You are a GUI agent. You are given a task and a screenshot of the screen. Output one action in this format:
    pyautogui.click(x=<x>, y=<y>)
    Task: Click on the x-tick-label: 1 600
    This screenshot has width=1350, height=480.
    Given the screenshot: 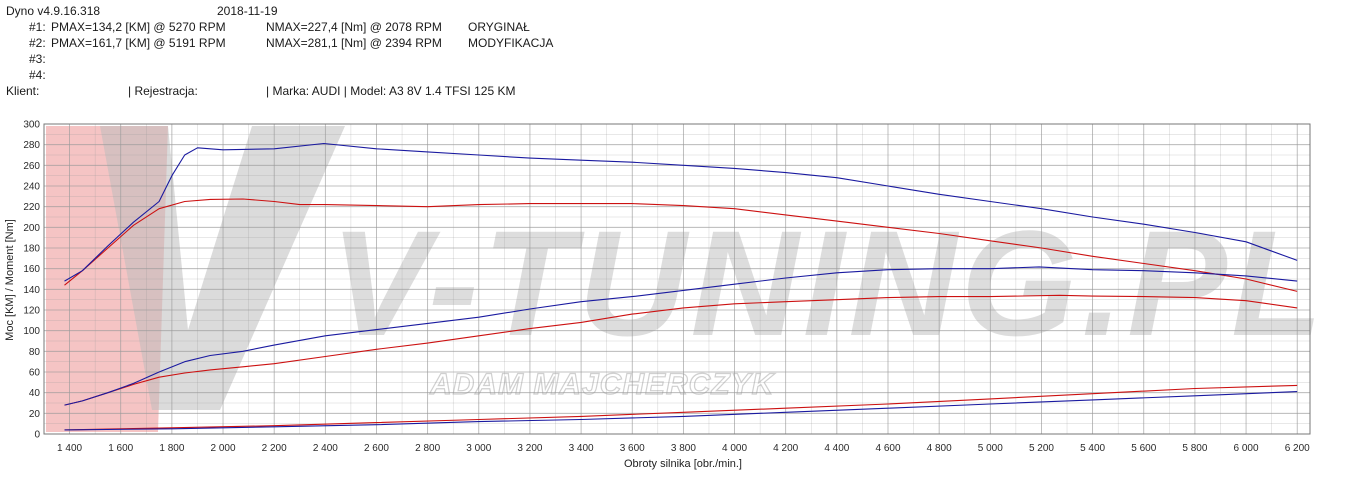 What is the action you would take?
    pyautogui.click(x=120, y=448)
    